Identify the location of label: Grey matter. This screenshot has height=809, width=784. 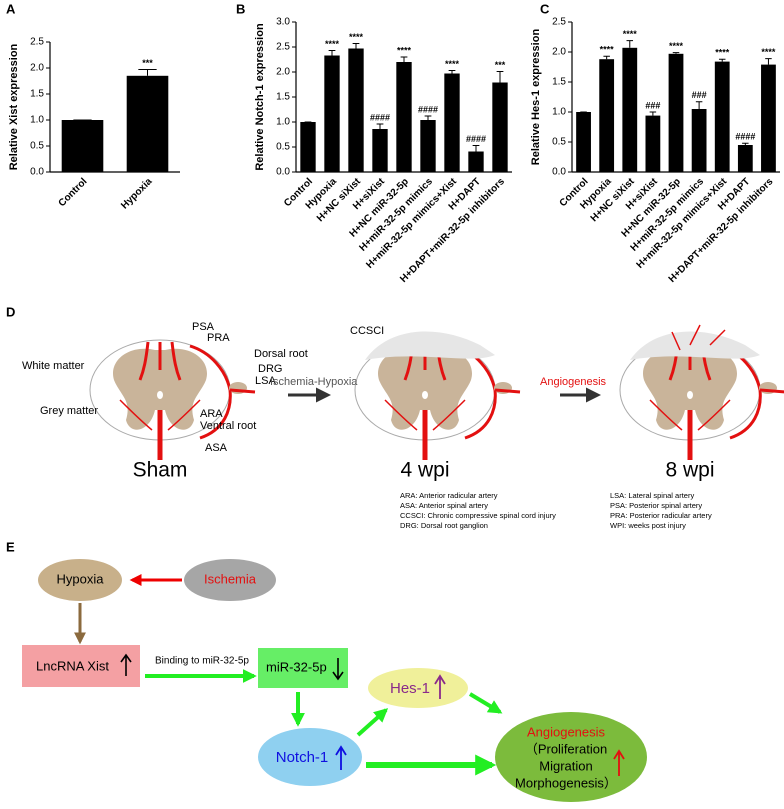
(69, 411).